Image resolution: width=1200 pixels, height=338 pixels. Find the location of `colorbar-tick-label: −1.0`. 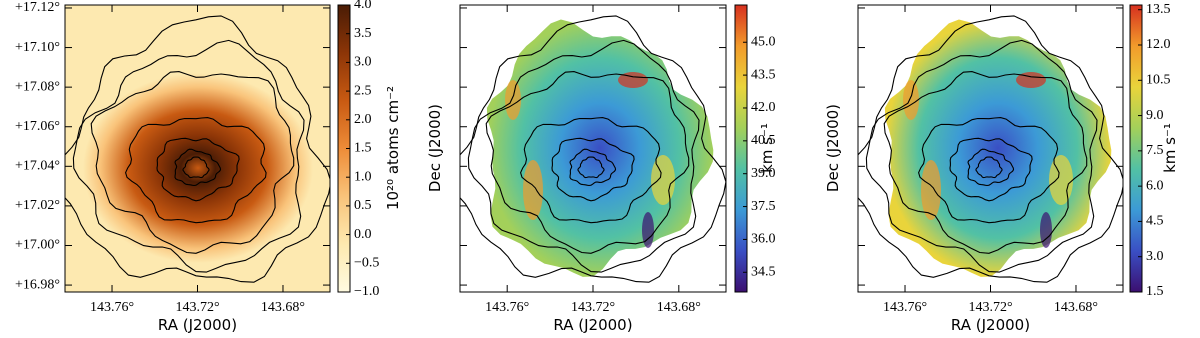

colorbar-tick-label: −1.0 is located at coordinates (366, 291).